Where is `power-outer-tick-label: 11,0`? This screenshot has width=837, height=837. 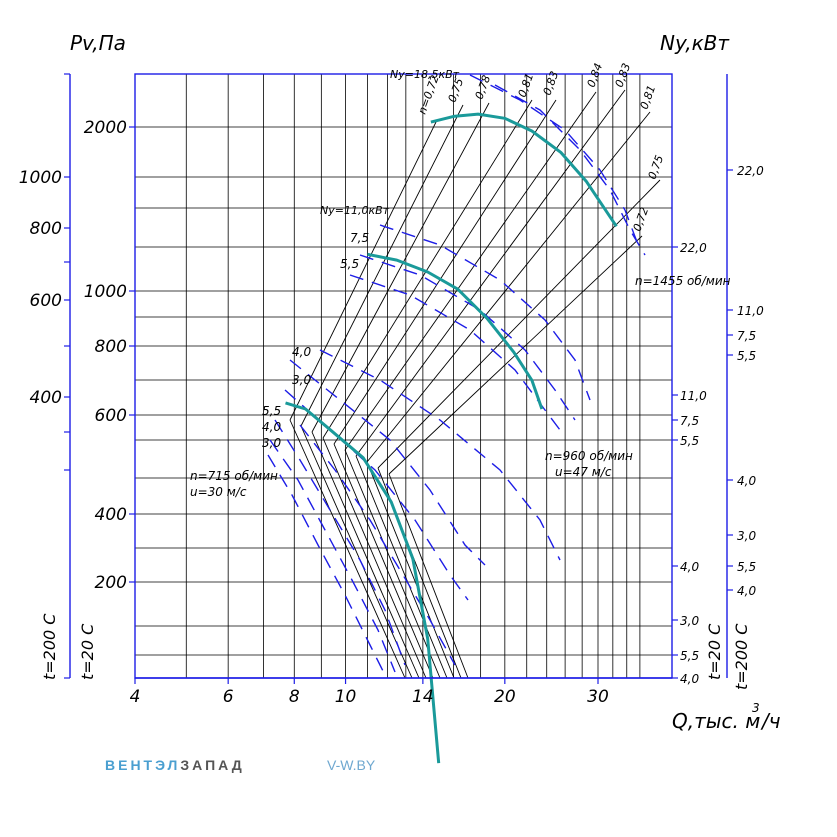 power-outer-tick-label: 11,0 is located at coordinates (750, 311).